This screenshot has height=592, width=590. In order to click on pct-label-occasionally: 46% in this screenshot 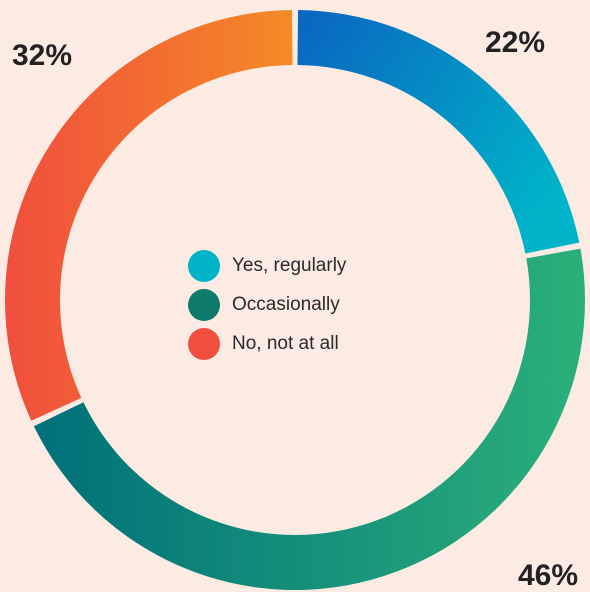, I will do `click(548, 575)`.